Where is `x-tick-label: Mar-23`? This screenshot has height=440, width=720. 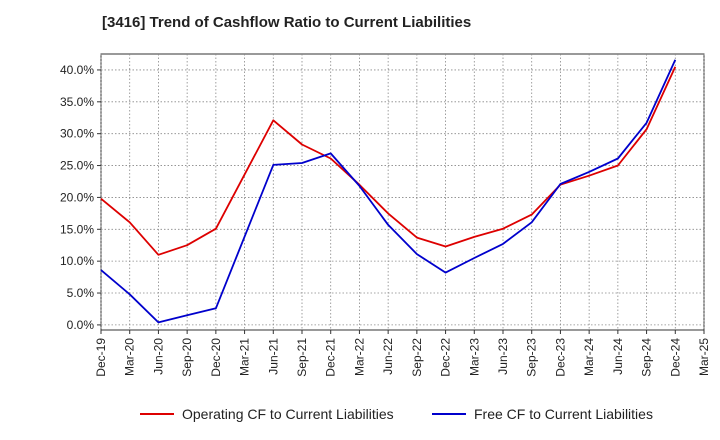 x-tick-label: Mar-23 is located at coordinates (474, 357).